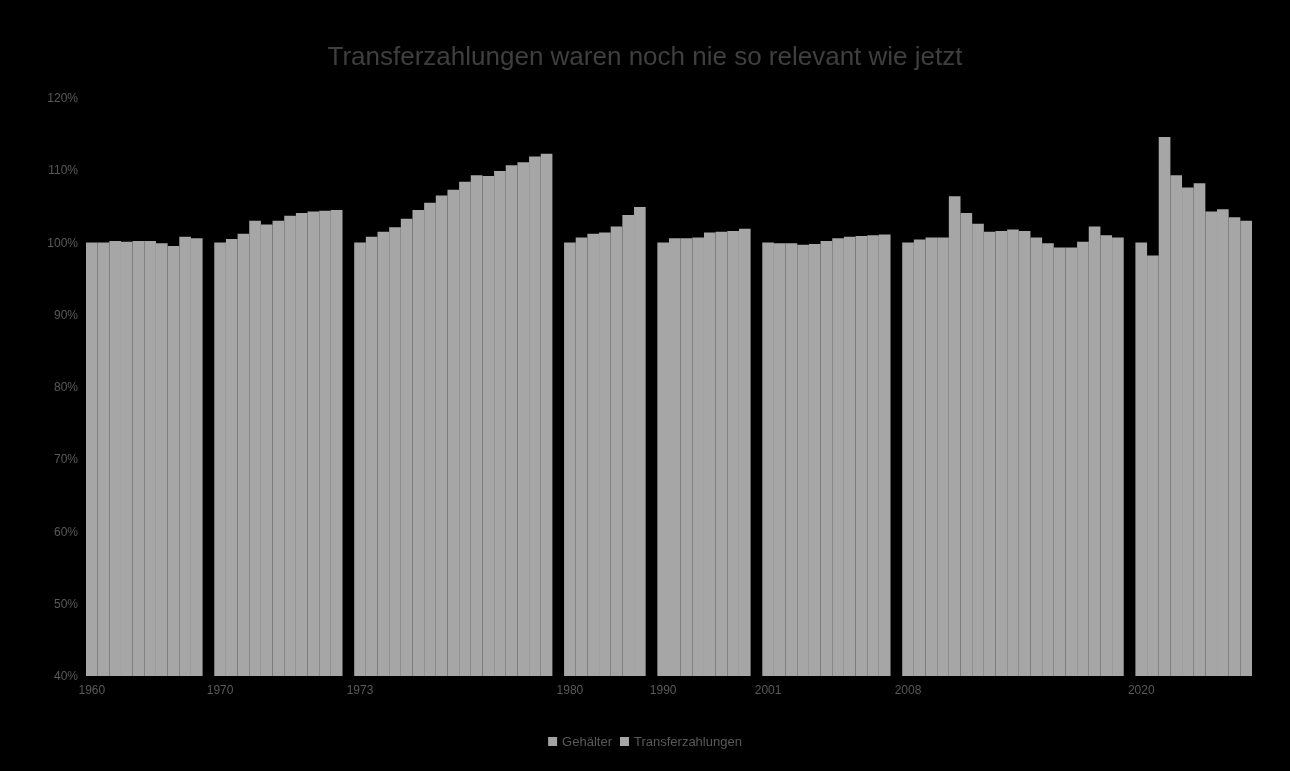 The width and height of the screenshot is (1290, 771). I want to click on x-tick-label: 2001, so click(768, 690).